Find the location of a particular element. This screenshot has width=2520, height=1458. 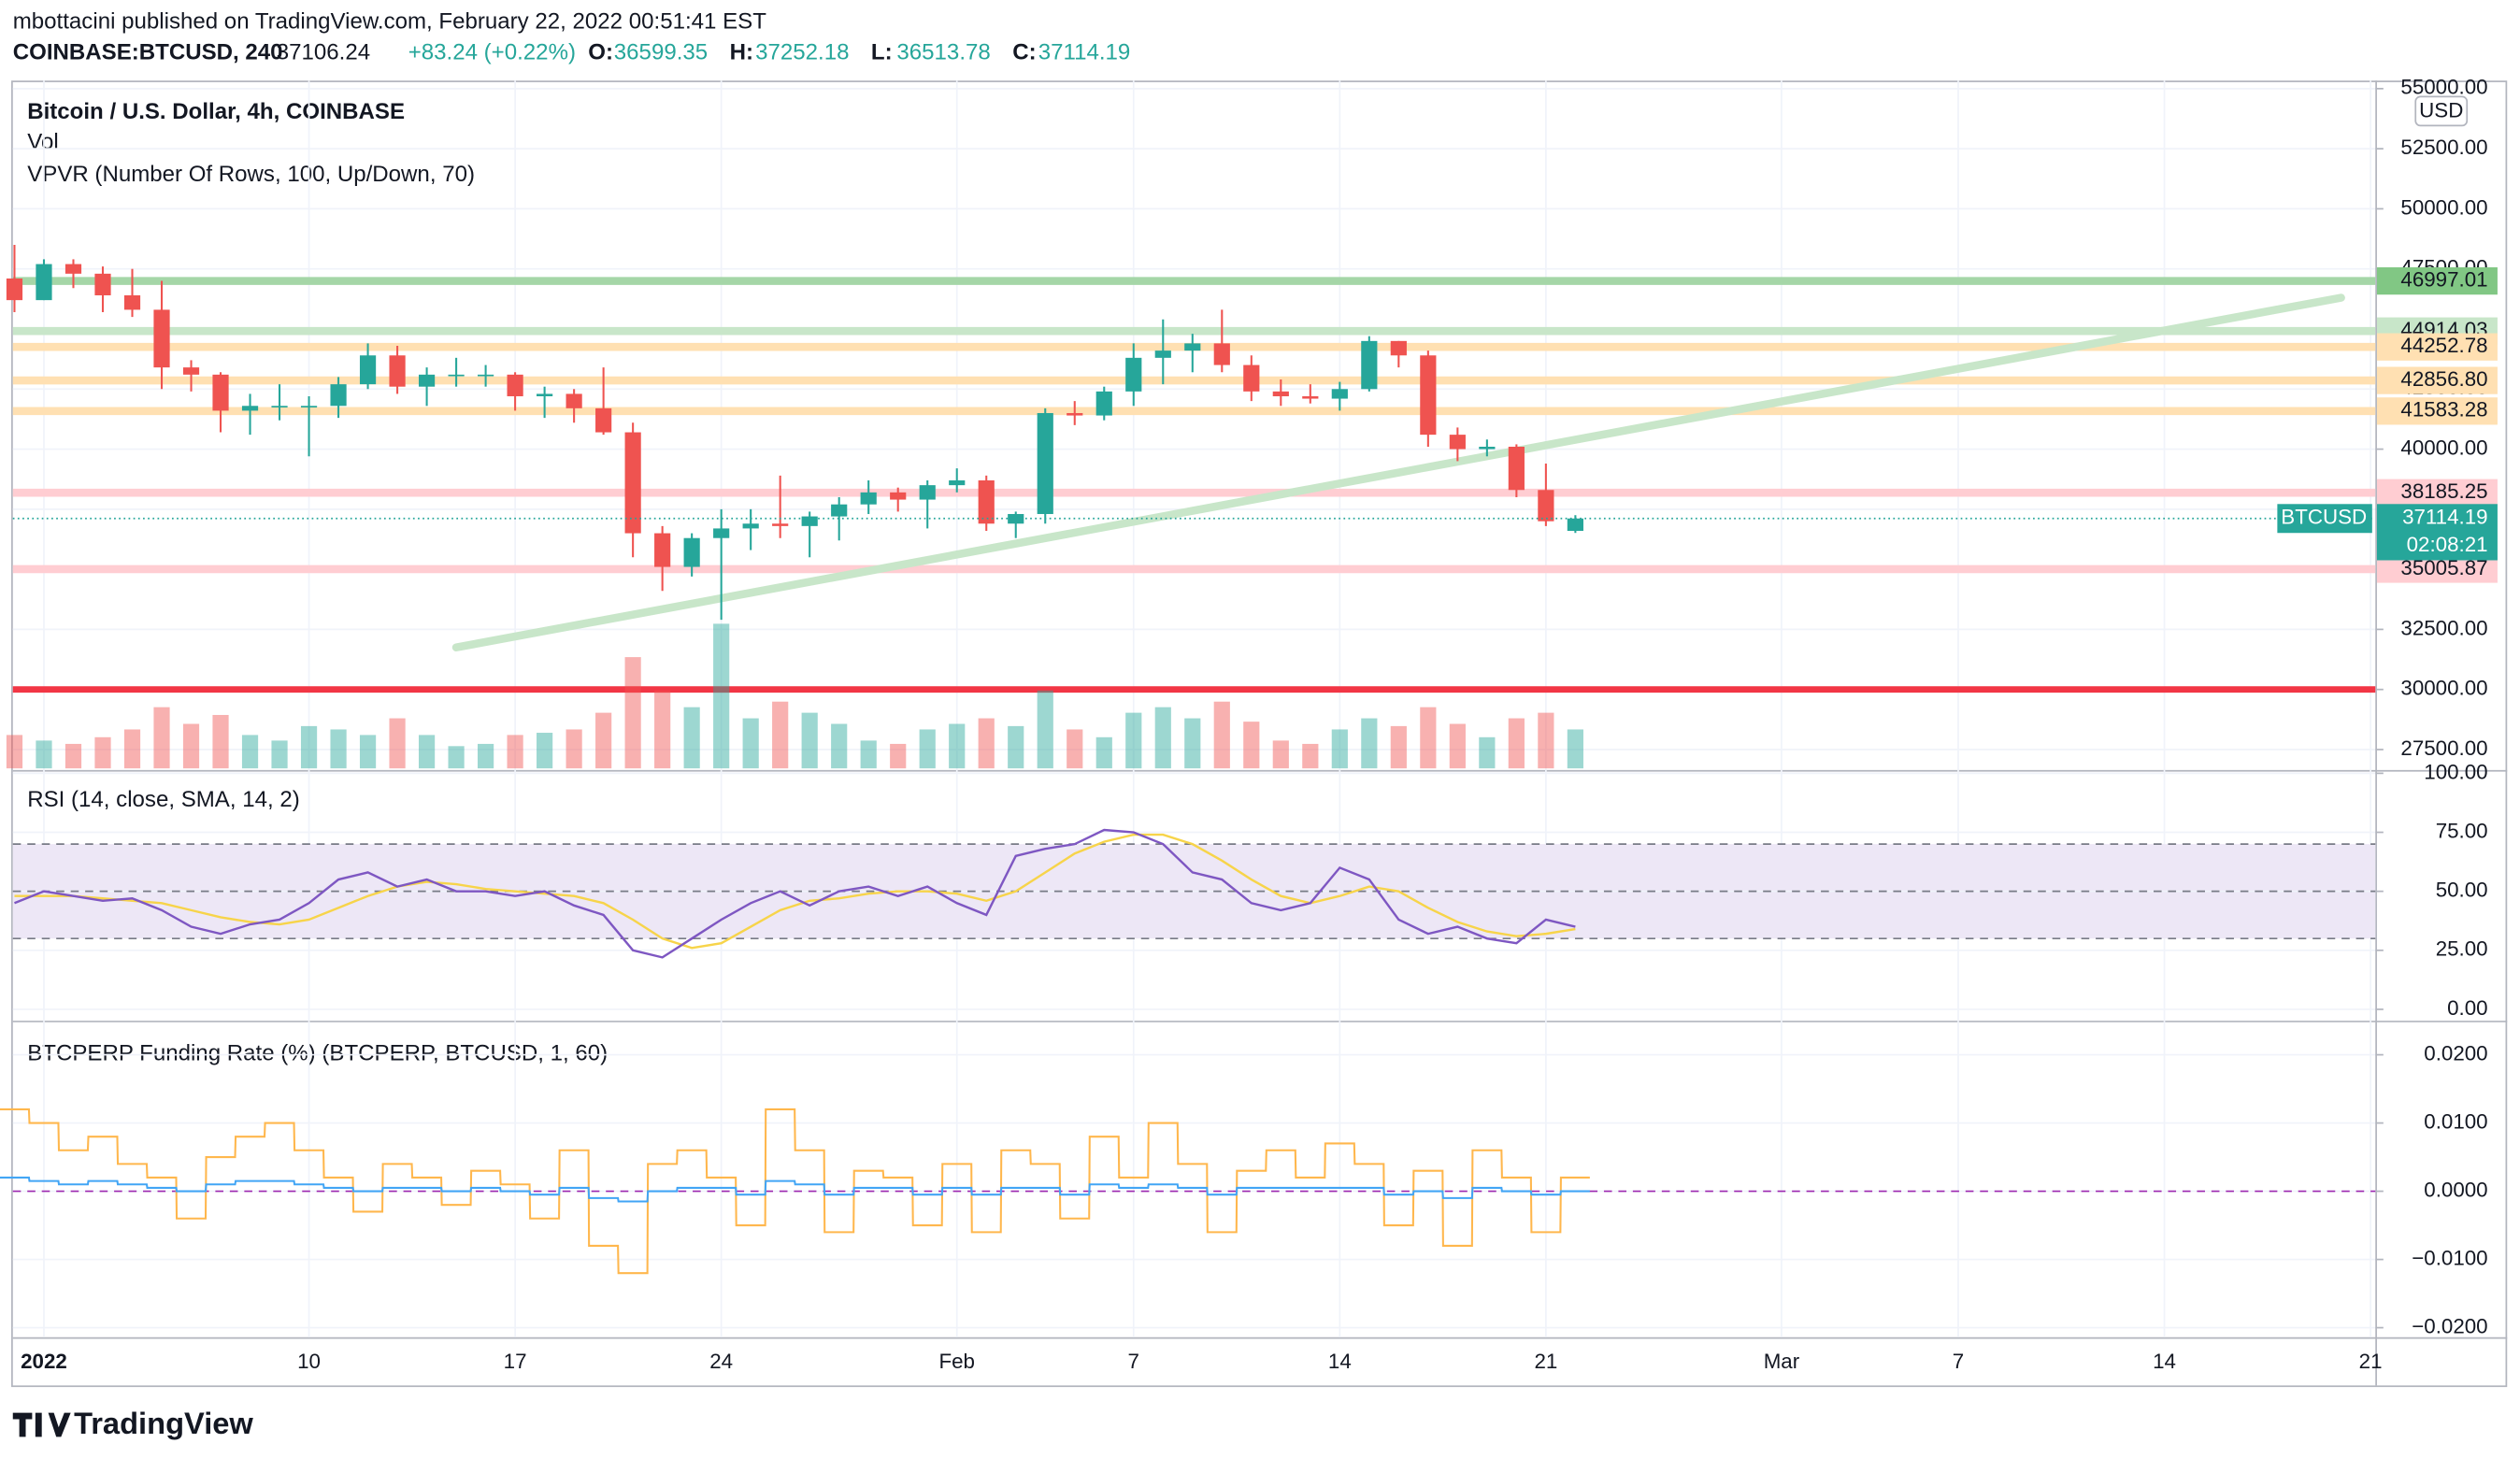

symbol-tag-label: BTCUSD is located at coordinates (2324, 517).